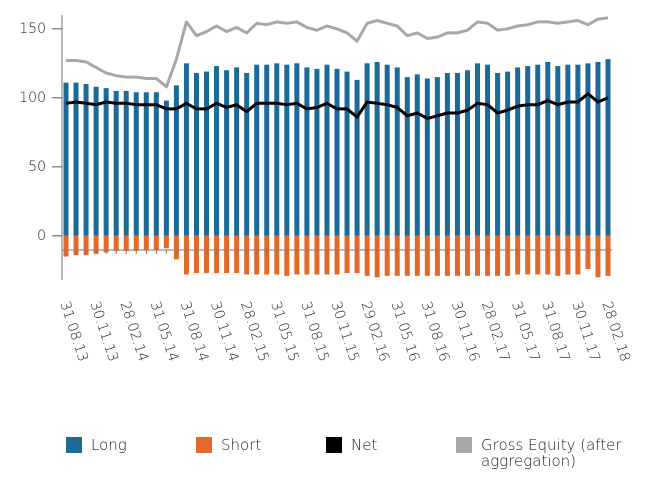 Image resolution: width=654 pixels, height=482 pixels. What do you see at coordinates (241, 445) in the screenshot?
I see `legend-label: Short` at bounding box center [241, 445].